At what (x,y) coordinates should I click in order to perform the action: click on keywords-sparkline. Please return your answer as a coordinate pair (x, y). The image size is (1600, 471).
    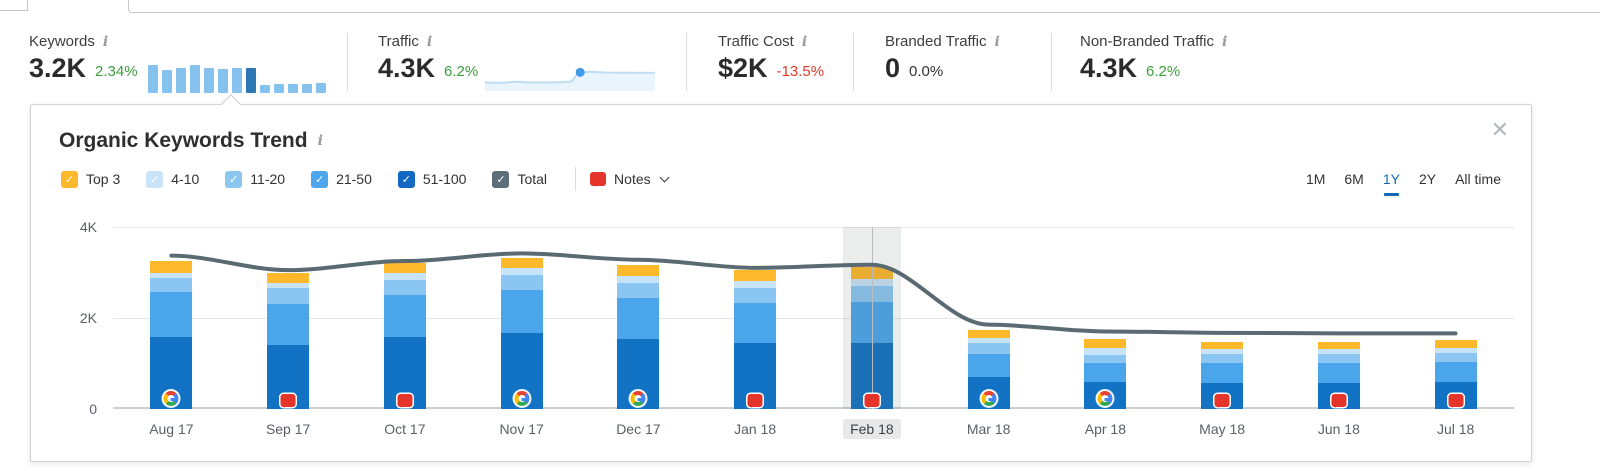
    Looking at the image, I should click on (237, 79).